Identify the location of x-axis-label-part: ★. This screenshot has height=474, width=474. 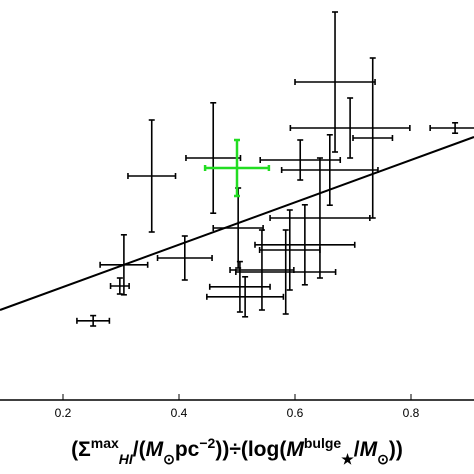
(347, 459).